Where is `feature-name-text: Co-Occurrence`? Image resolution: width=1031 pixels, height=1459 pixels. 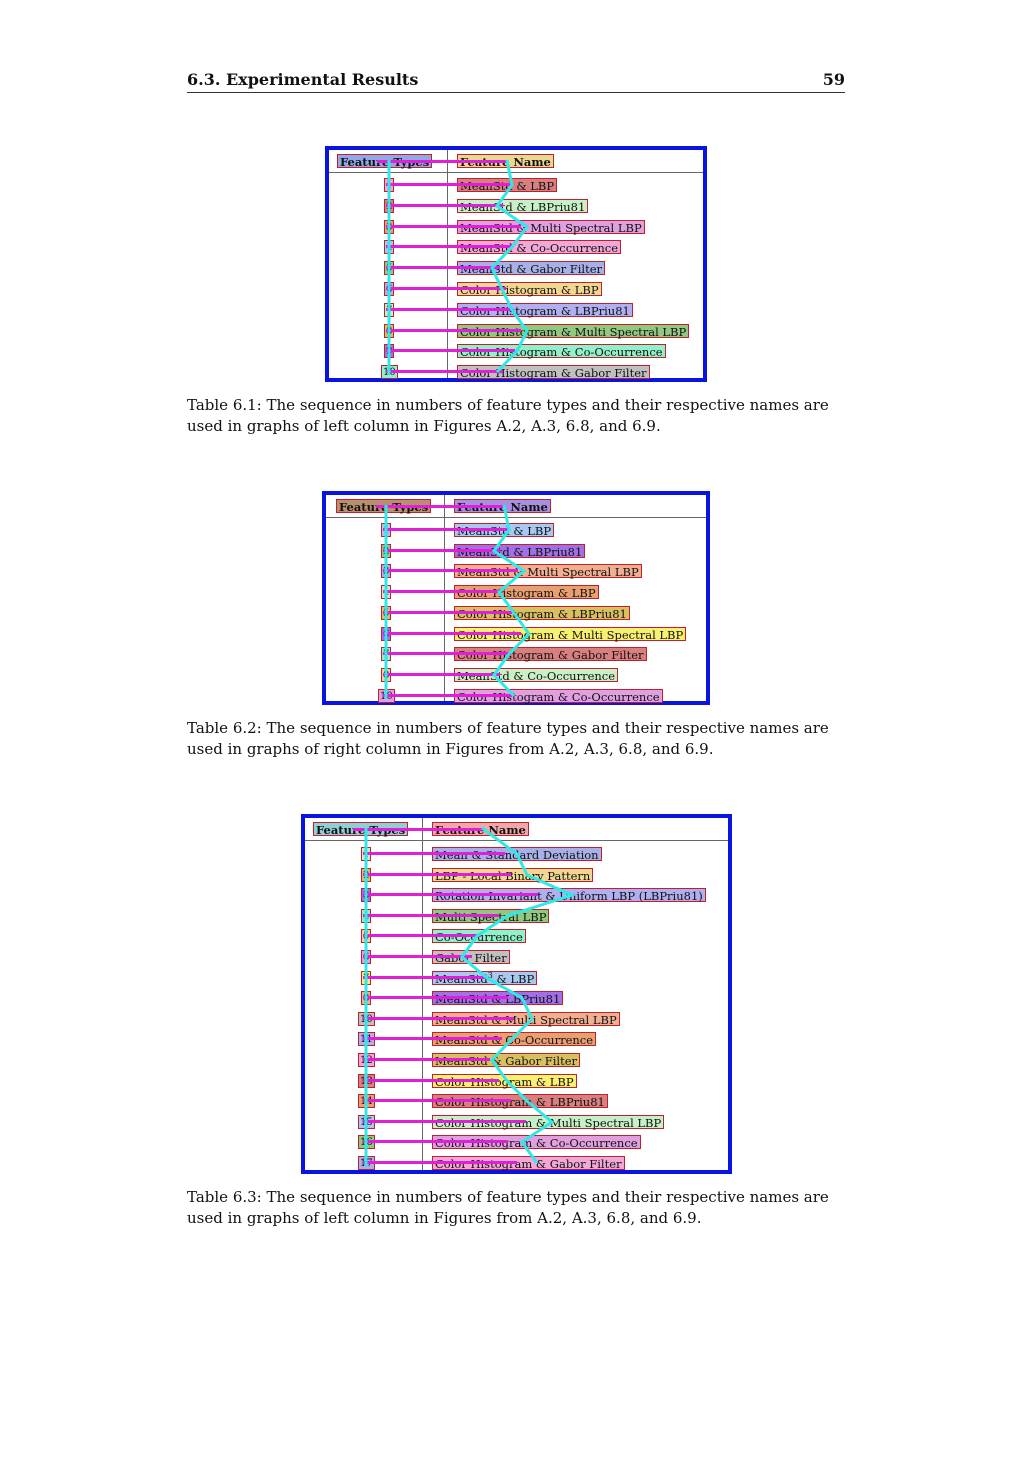
feature-name-text: Co-Occurrence is located at coordinates (479, 937).